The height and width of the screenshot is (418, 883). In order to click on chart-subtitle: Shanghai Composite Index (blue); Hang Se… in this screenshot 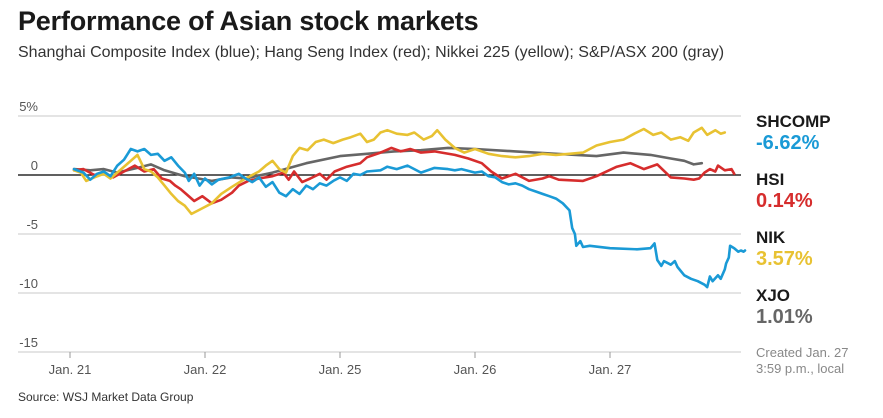, I will do `click(371, 52)`.